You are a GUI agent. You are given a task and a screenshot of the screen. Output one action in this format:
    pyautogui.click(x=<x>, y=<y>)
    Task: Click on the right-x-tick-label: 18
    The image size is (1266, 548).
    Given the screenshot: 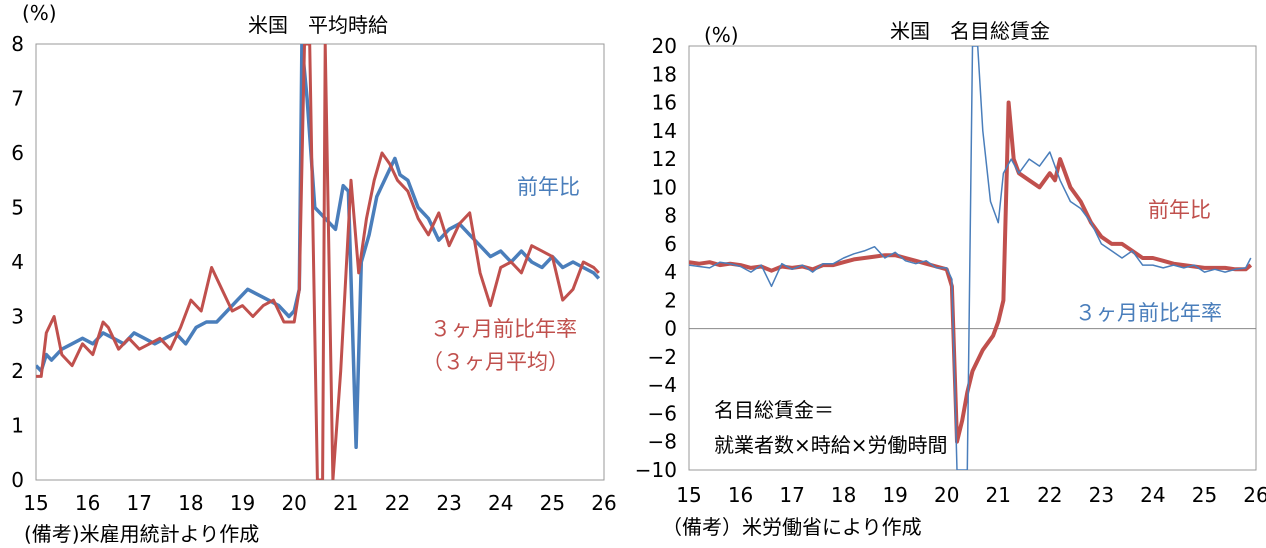 What is the action you would take?
    pyautogui.click(x=843, y=495)
    